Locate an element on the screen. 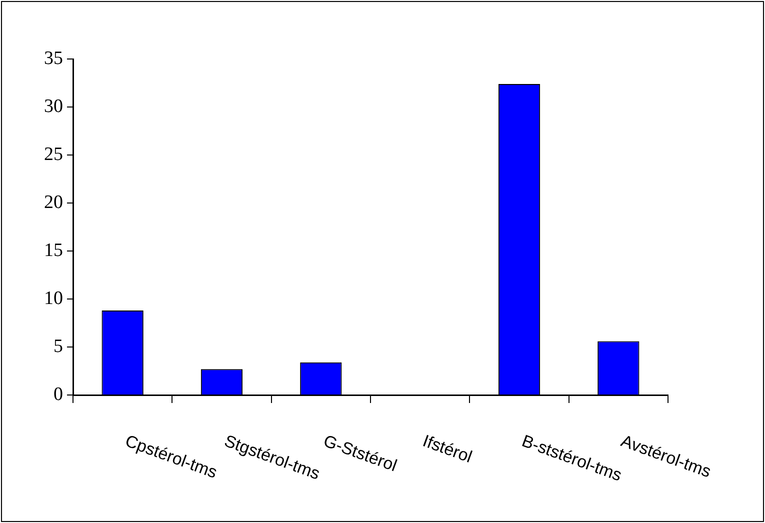 The width and height of the screenshot is (765, 523). y-tick-label: 15 is located at coordinates (53, 250).